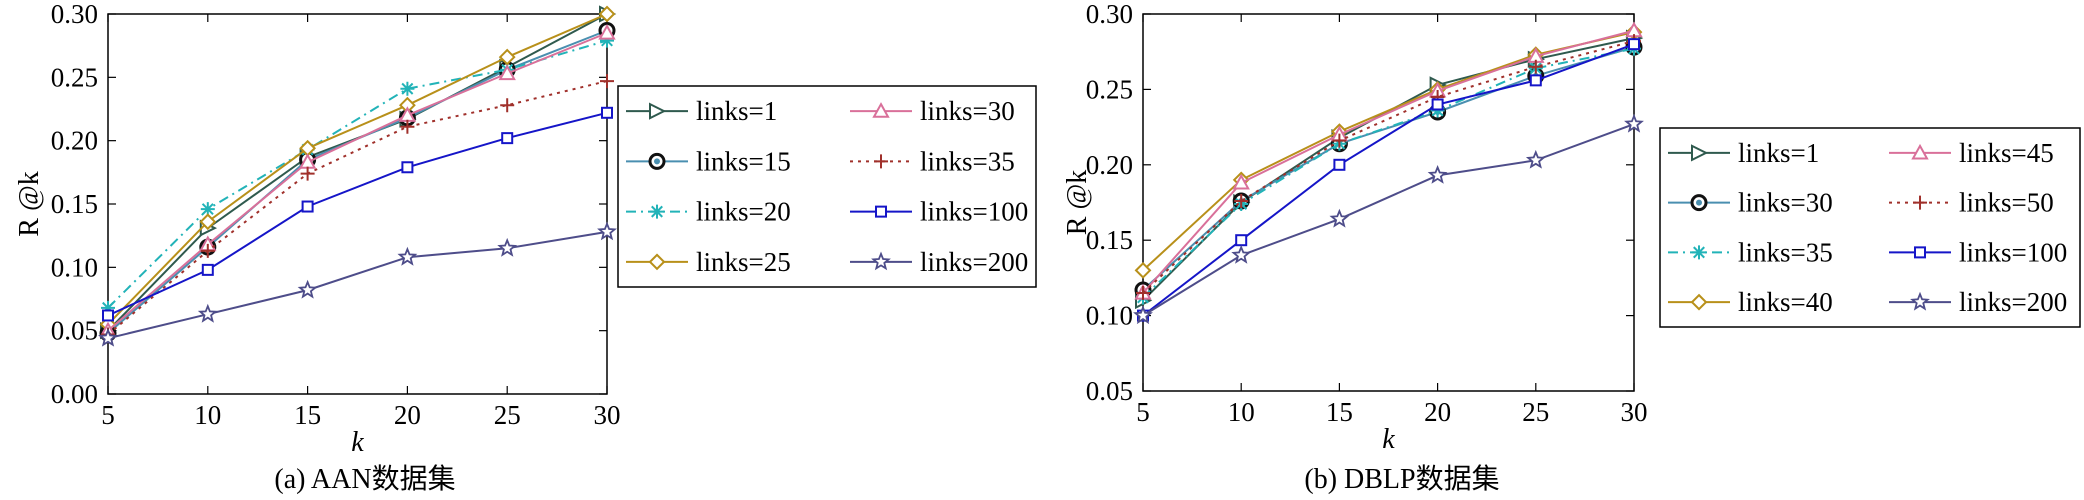  I want to click on legend-item-links-35: links=35, so click(1750, 252).